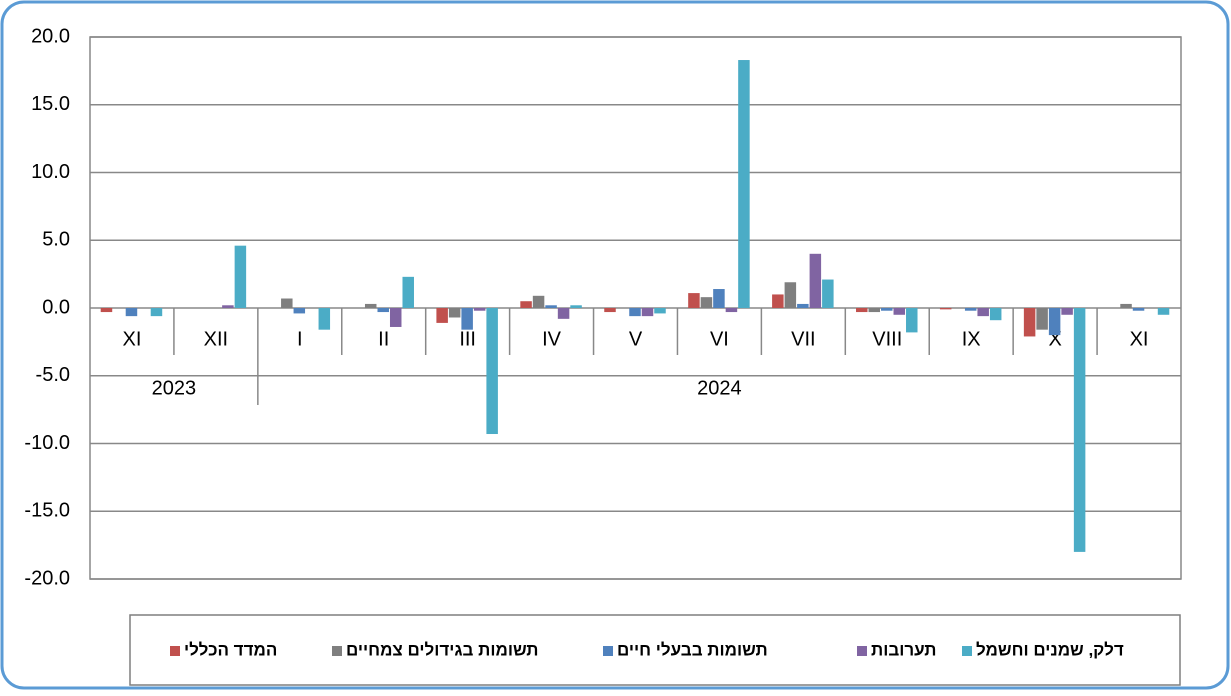 This screenshot has width=1231, height=696. Describe the element at coordinates (50, 36) in the screenshot. I see `y-tick-label: 20.0` at that location.